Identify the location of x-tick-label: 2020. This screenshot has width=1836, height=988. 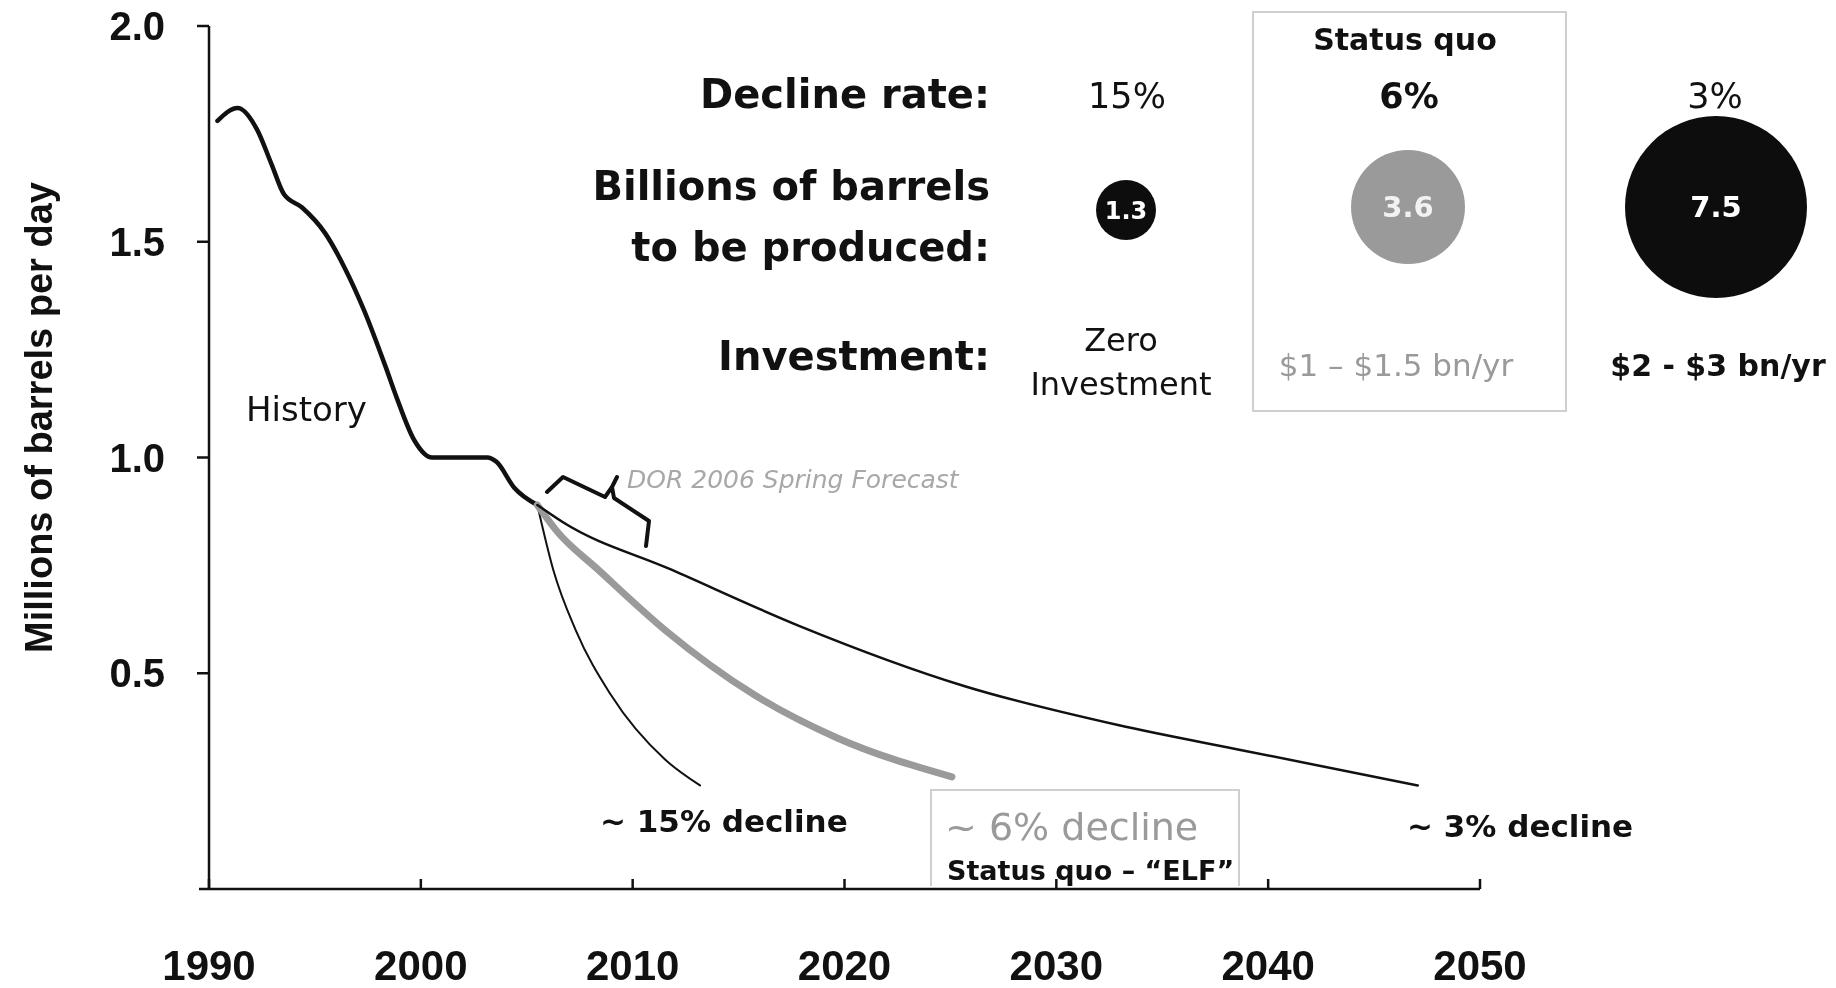
(844, 965).